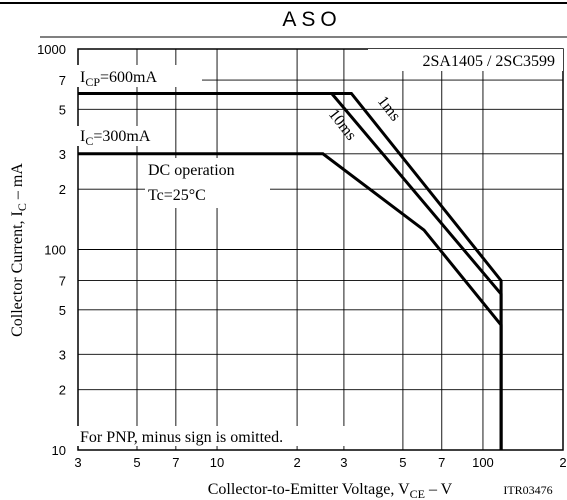  What do you see at coordinates (115, 138) in the screenshot?
I see `annotation: IC=300mA` at bounding box center [115, 138].